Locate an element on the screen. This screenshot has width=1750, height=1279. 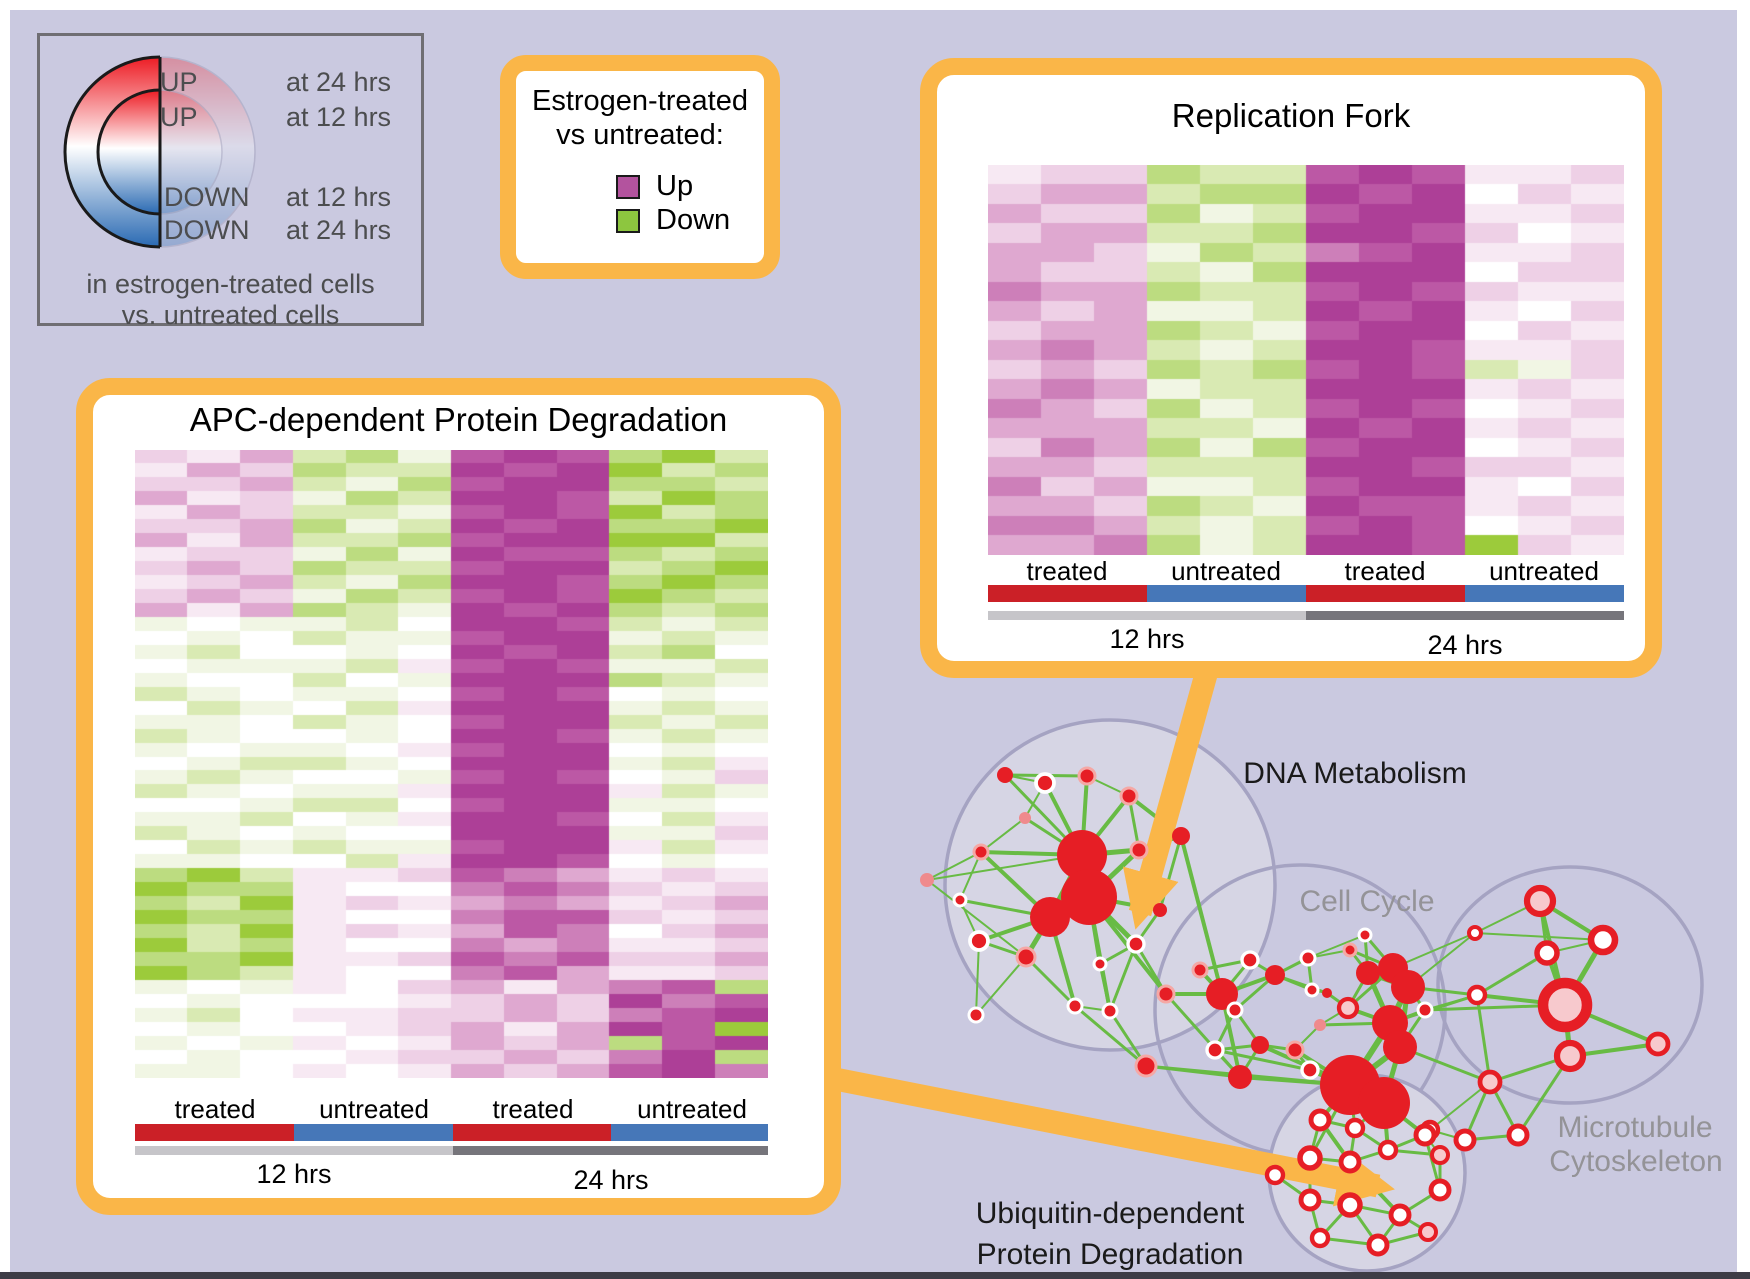
ring-legend-down-24-dir: DOWN is located at coordinates (207, 230).